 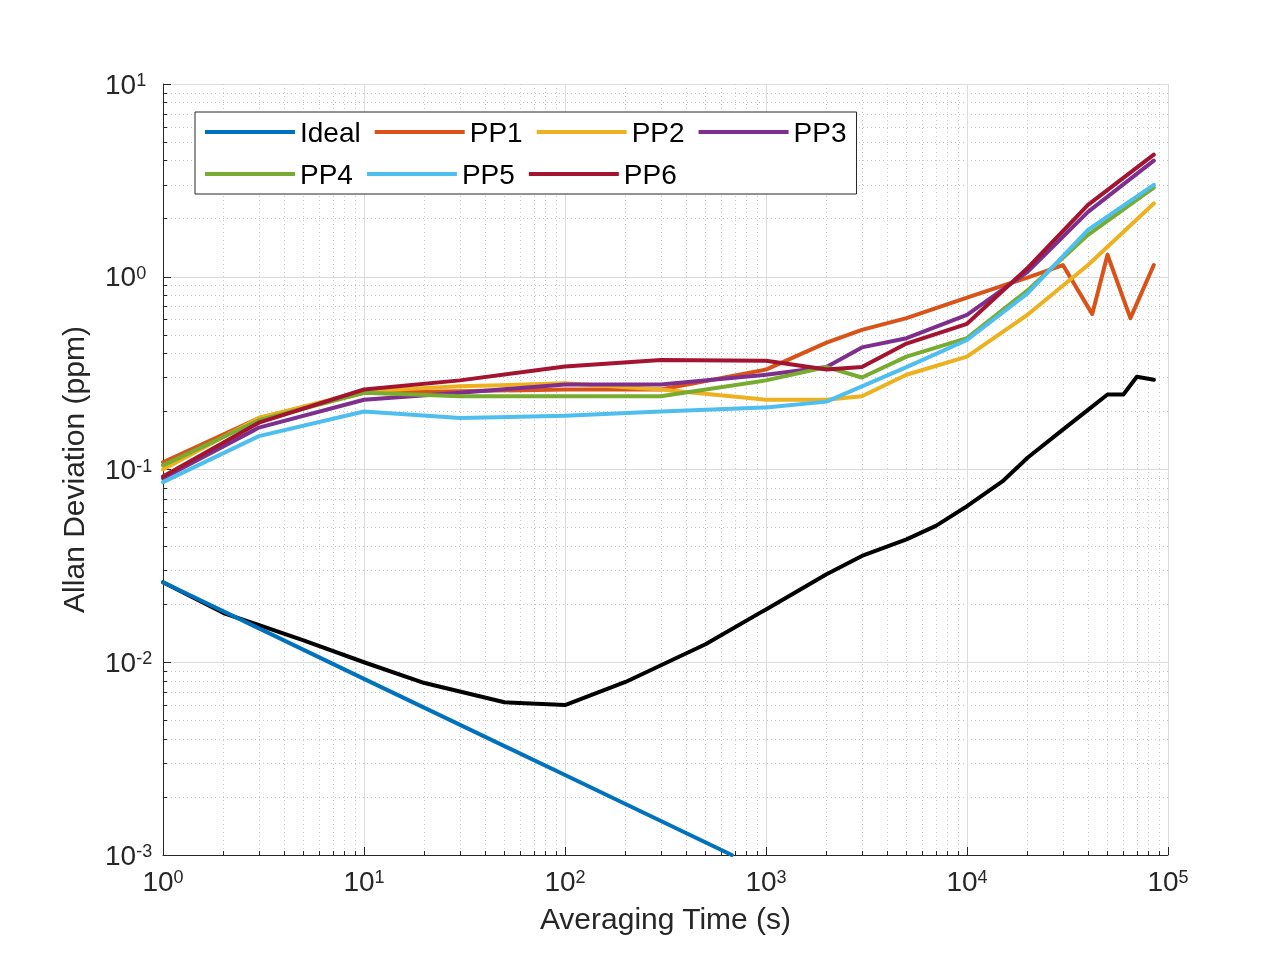 I want to click on legend-label: PP4, so click(x=326, y=174).